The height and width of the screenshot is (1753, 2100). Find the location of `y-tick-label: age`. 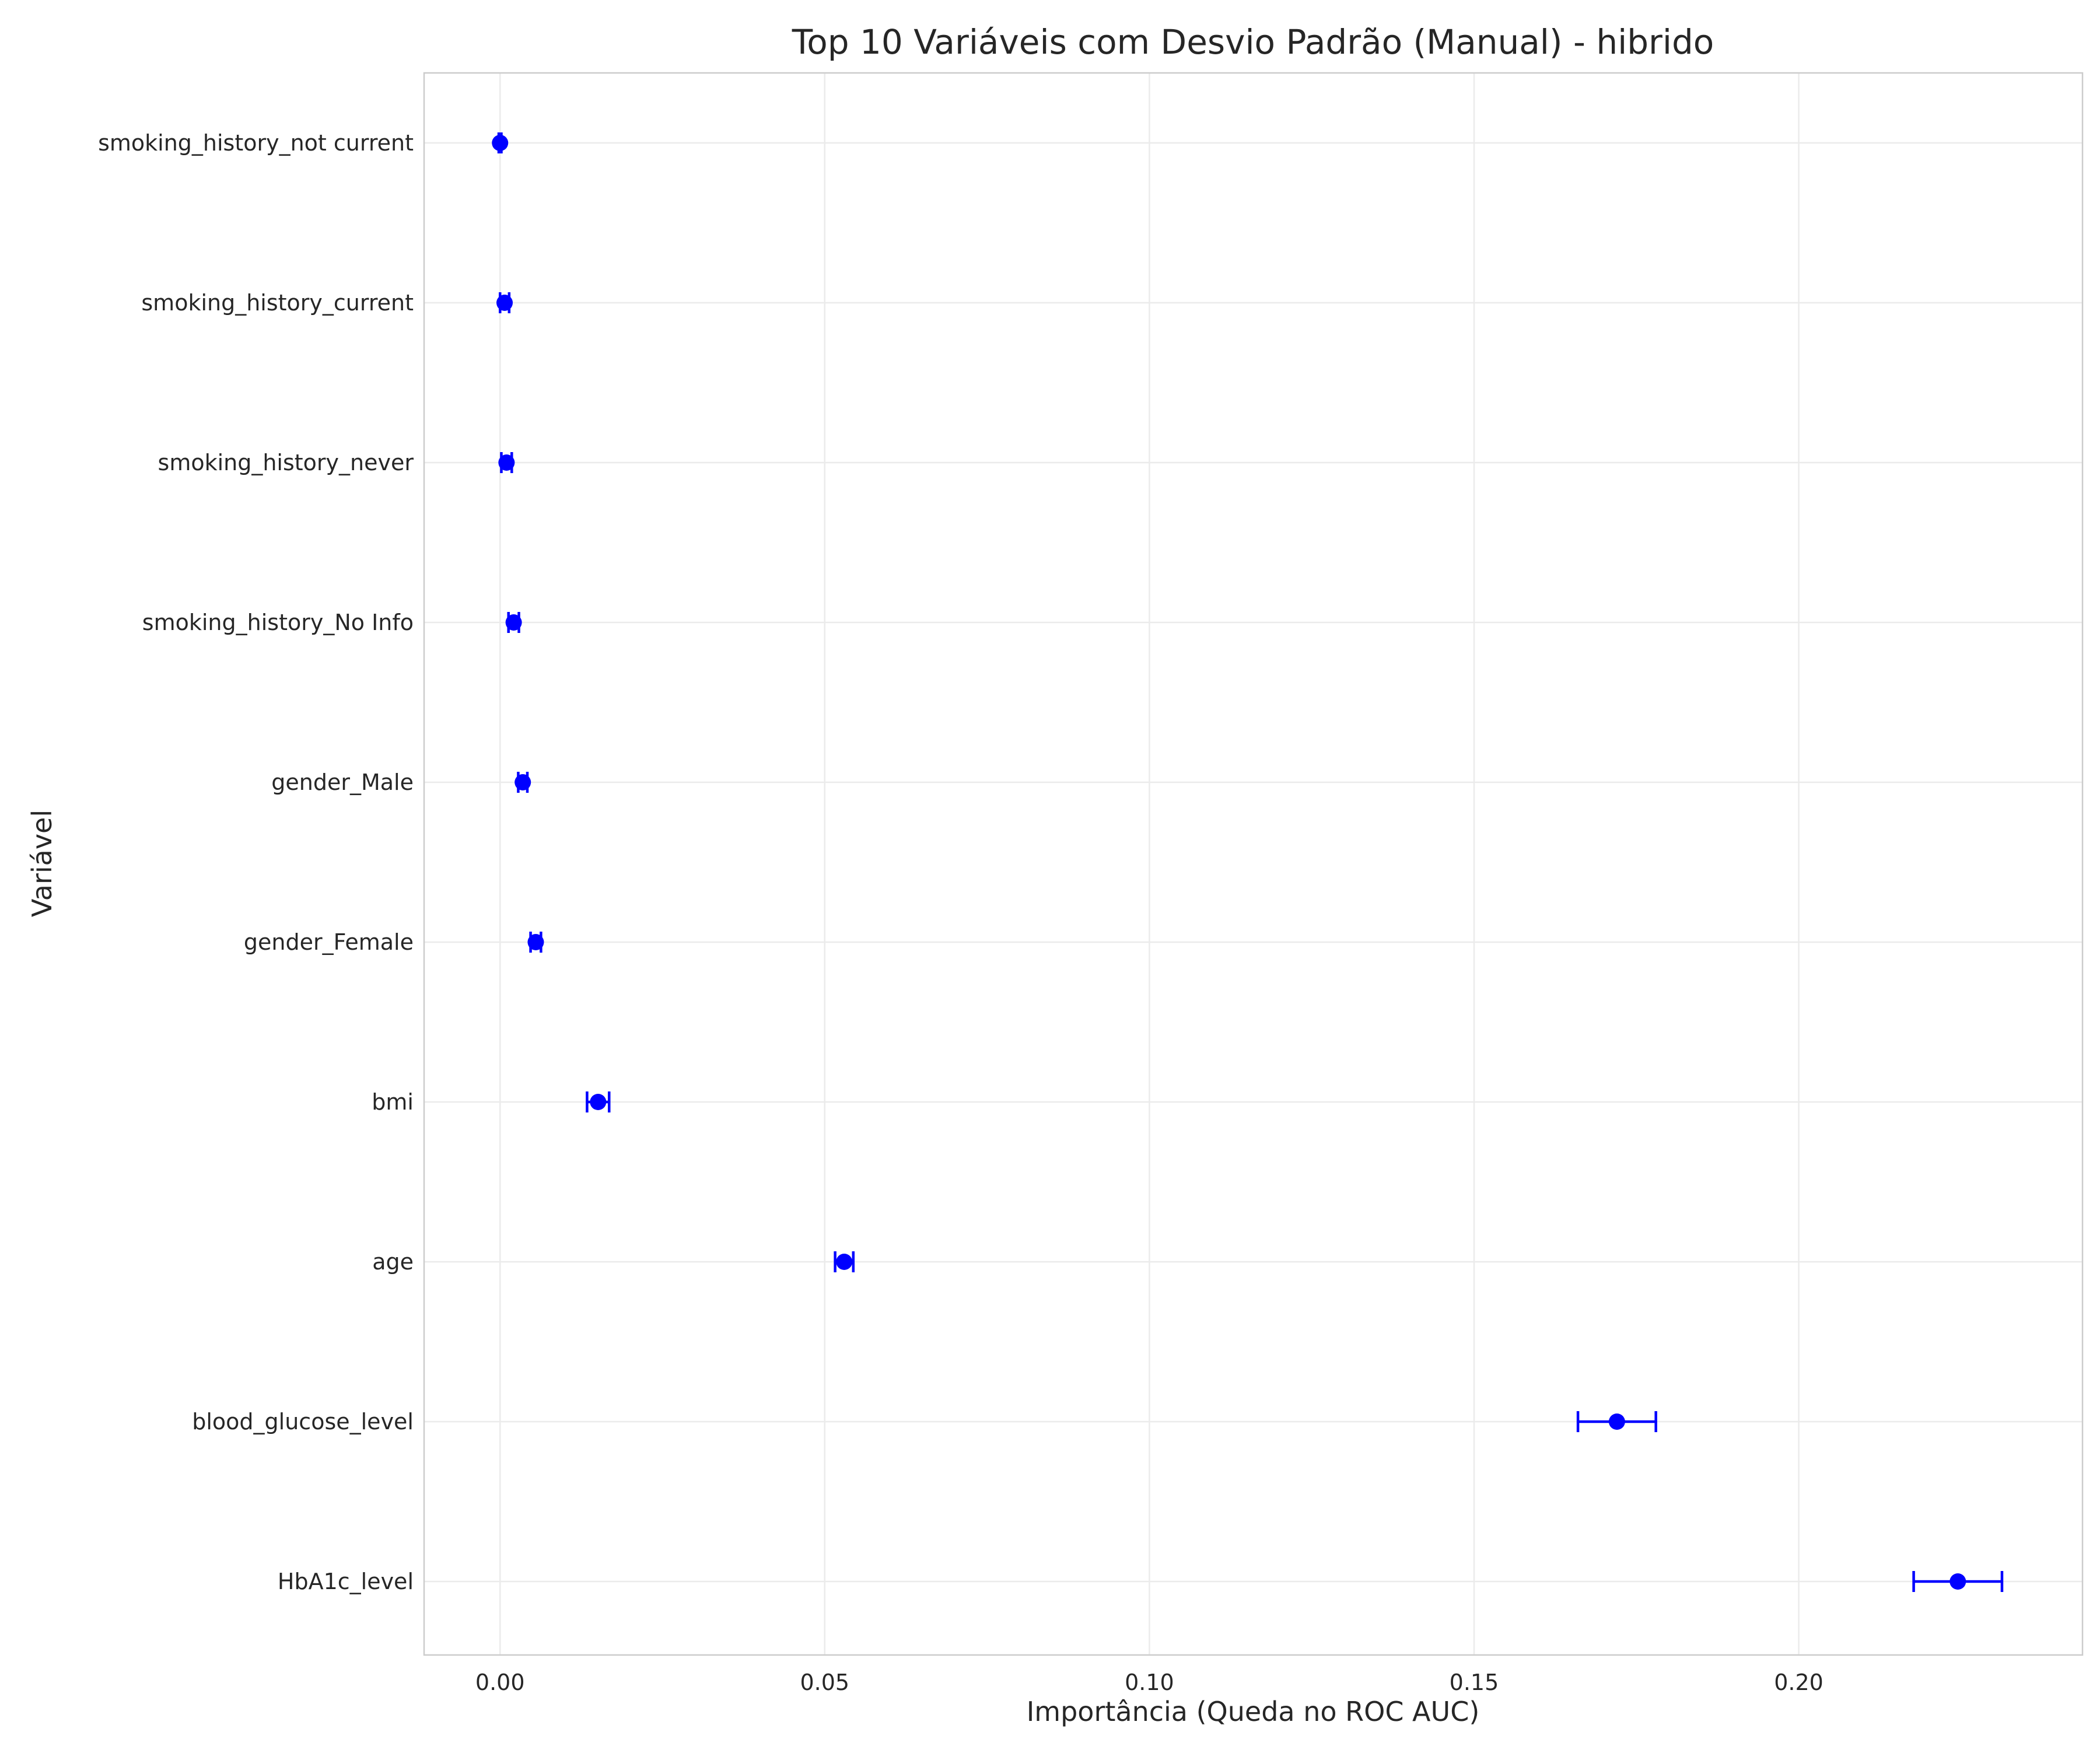

y-tick-label: age is located at coordinates (393, 1262).